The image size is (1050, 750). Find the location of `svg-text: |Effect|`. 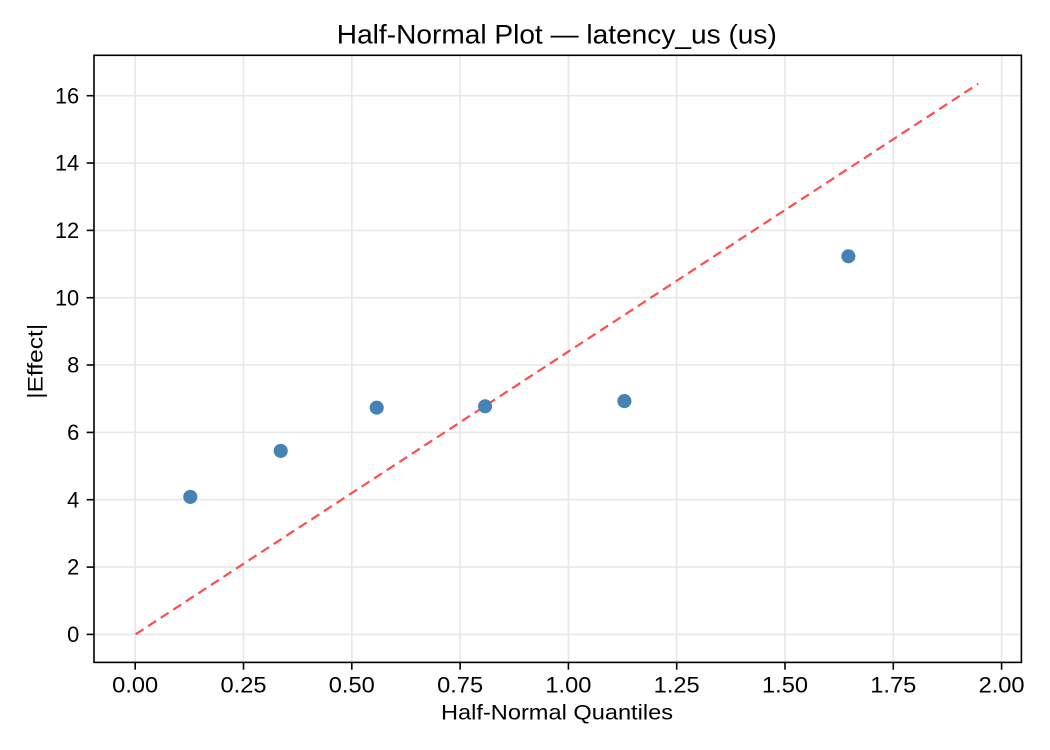

svg-text: |Effect| is located at coordinates (34, 361).